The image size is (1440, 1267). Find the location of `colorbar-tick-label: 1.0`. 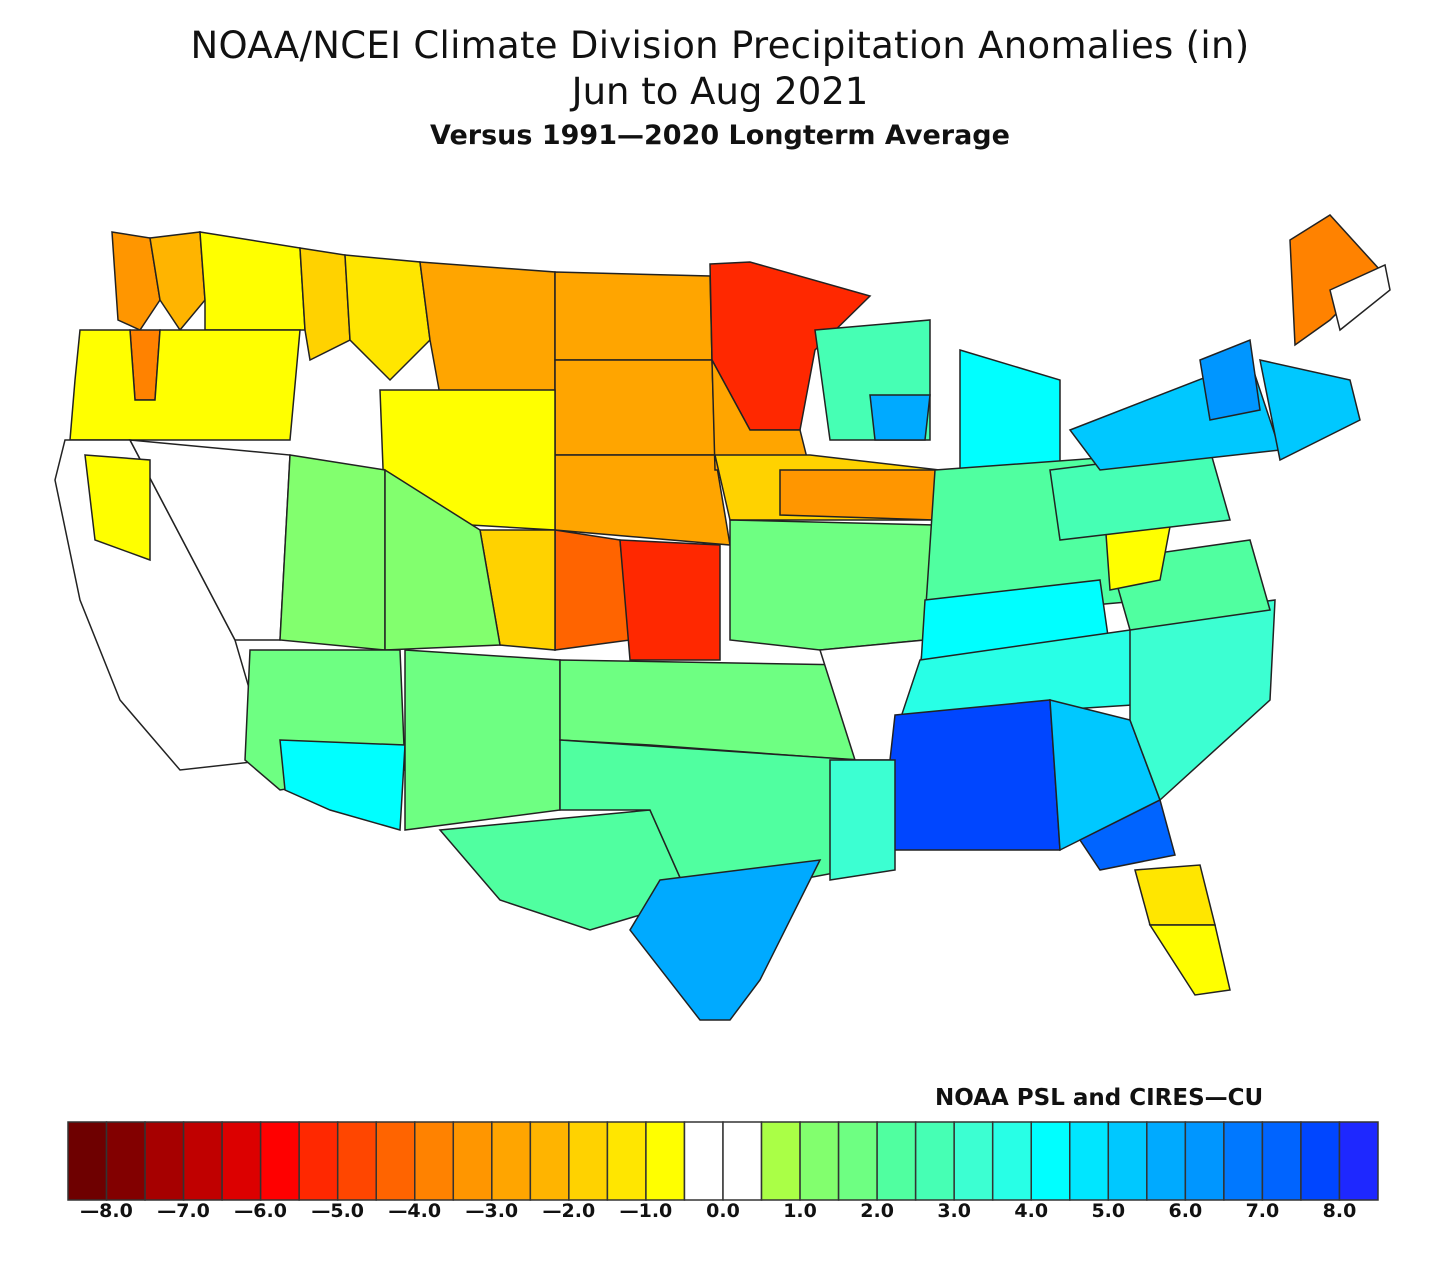

colorbar-tick-label: 1.0 is located at coordinates (800, 1211).